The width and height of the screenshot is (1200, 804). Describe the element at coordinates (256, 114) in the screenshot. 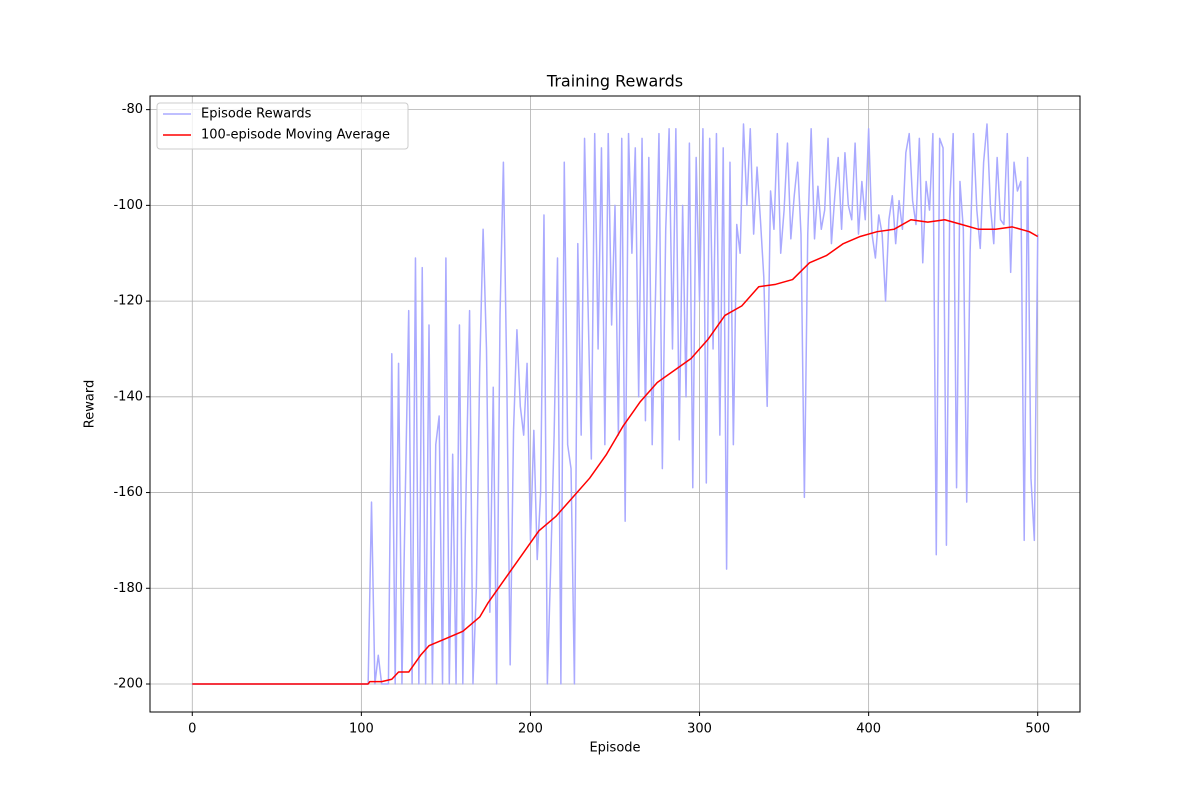

I see `legend-label: Episode Rewards` at that location.